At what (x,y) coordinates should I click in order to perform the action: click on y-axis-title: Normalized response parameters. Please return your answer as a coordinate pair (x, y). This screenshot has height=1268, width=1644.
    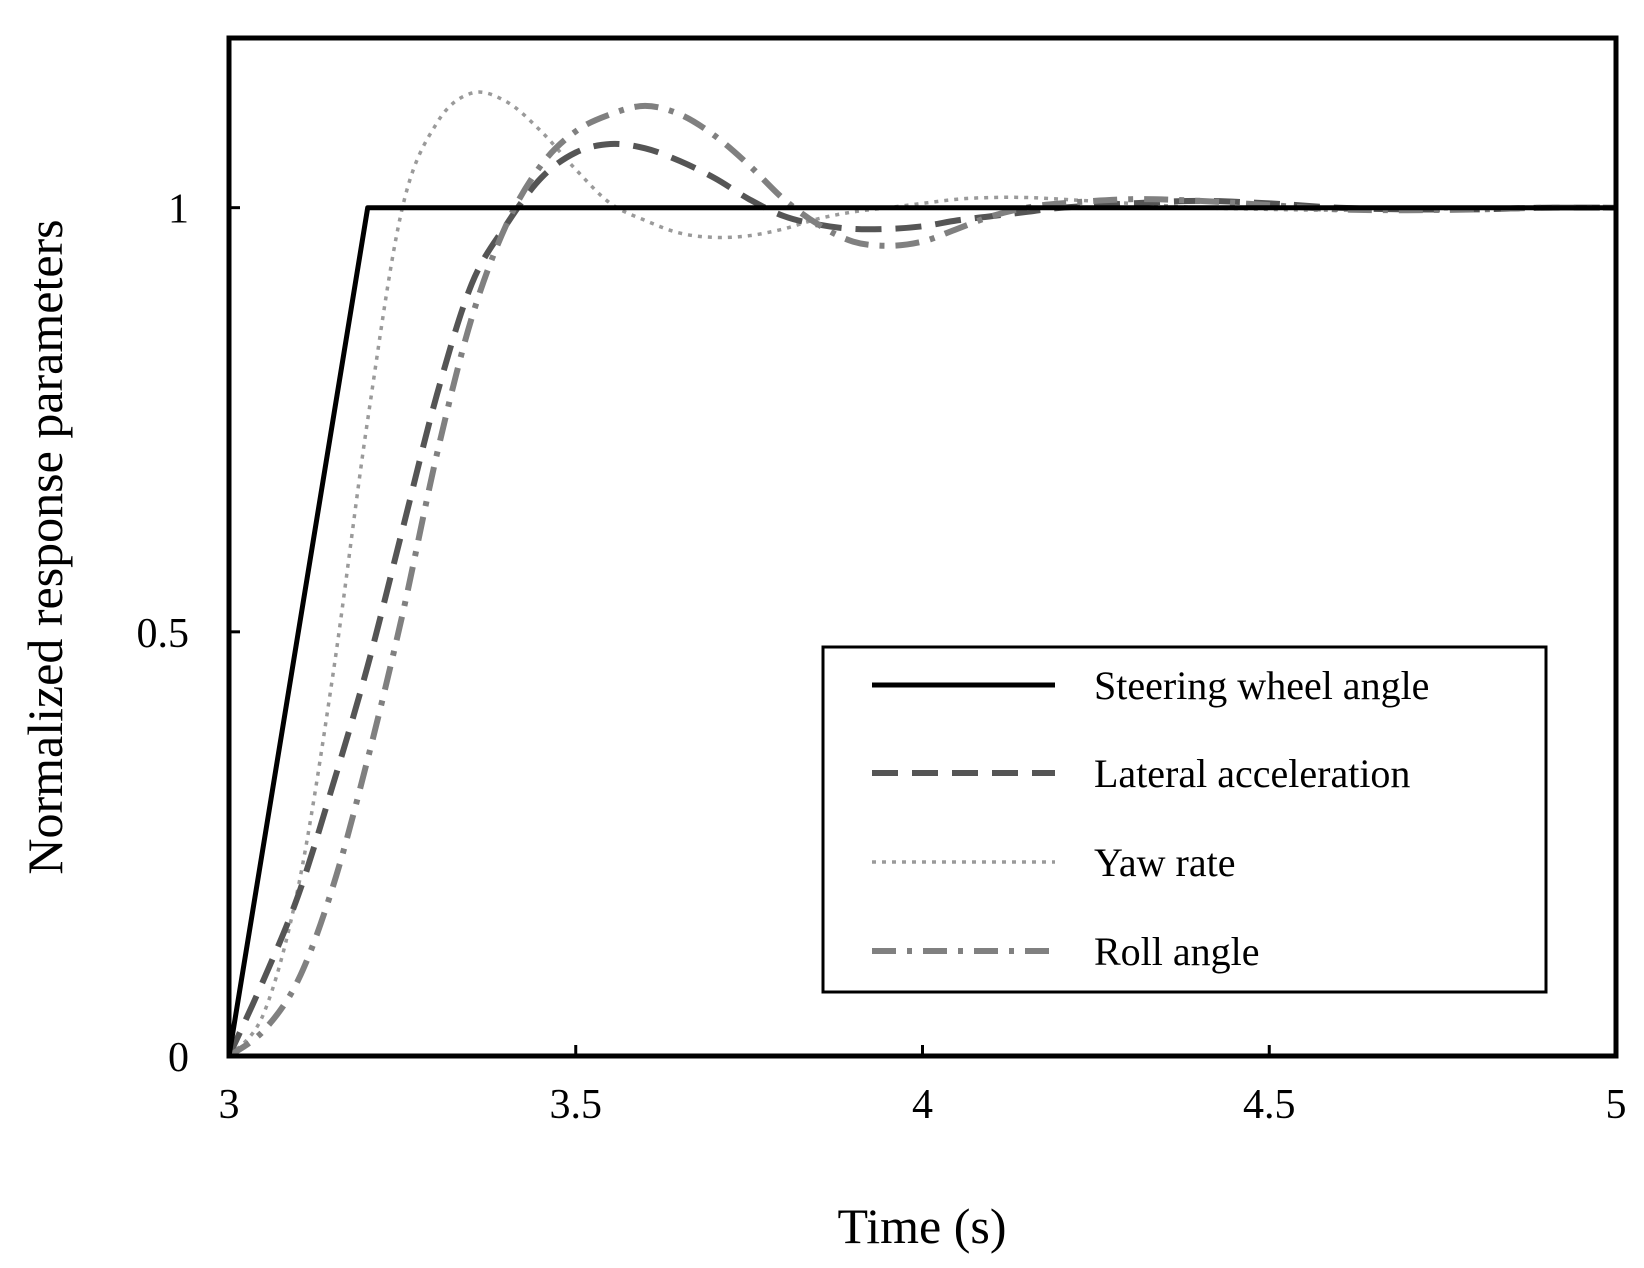
    Looking at the image, I should click on (45, 546).